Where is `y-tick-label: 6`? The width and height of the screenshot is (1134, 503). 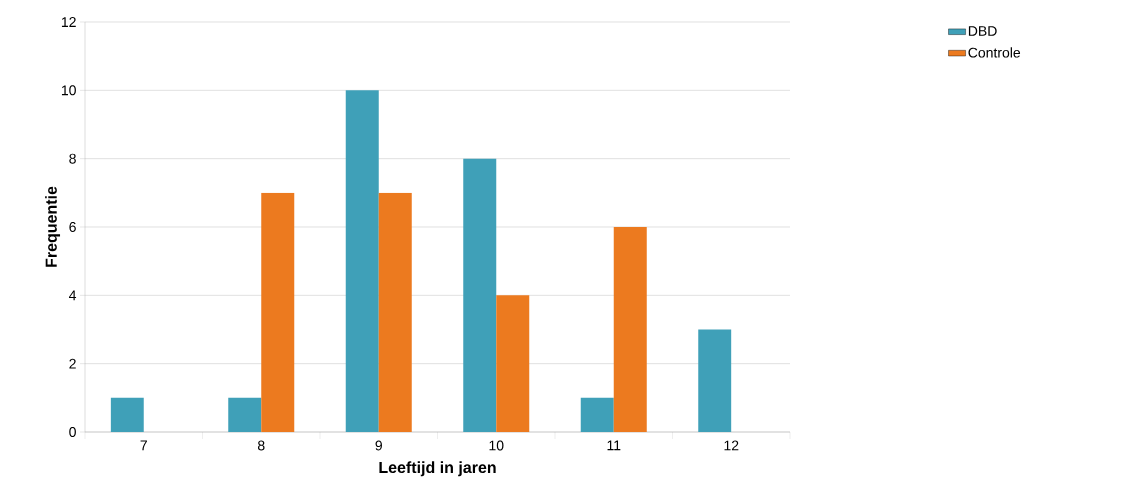
y-tick-label: 6 is located at coordinates (72, 227).